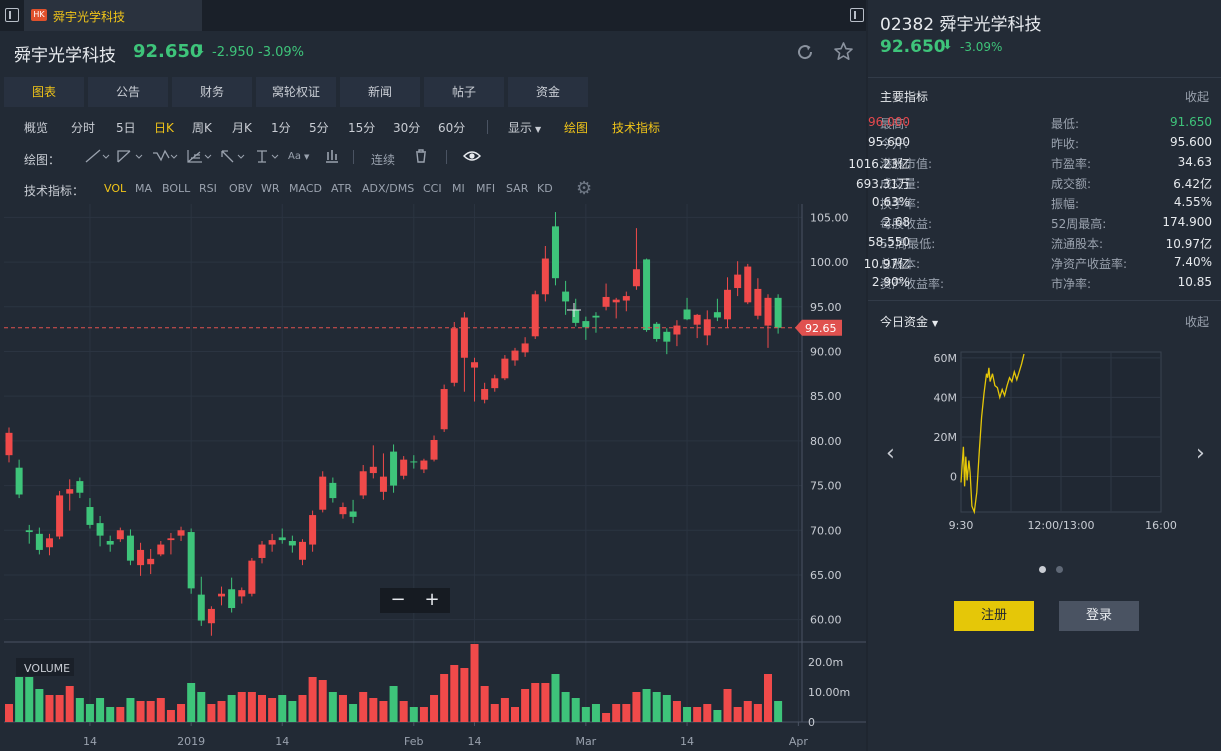 This screenshot has width=1221, height=751. What do you see at coordinates (584, 188) in the screenshot?
I see `settings-gear-icon: ⚙` at bounding box center [584, 188].